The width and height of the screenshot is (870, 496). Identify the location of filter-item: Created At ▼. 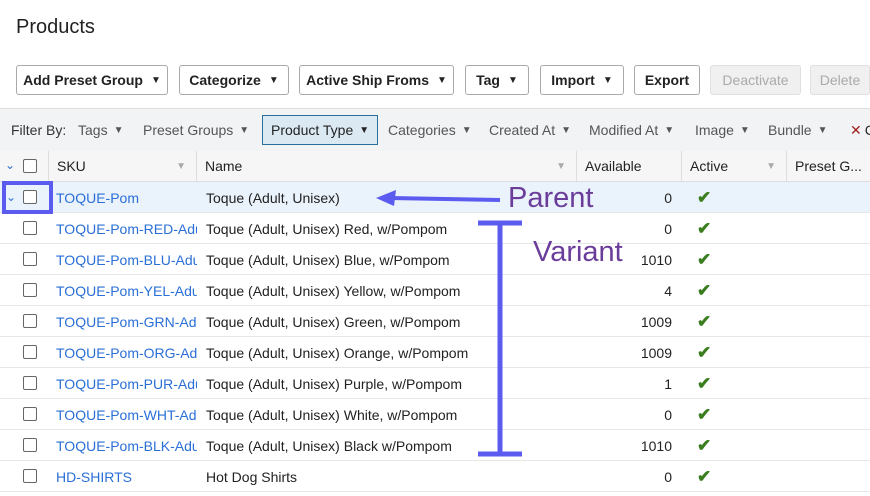
(530, 130).